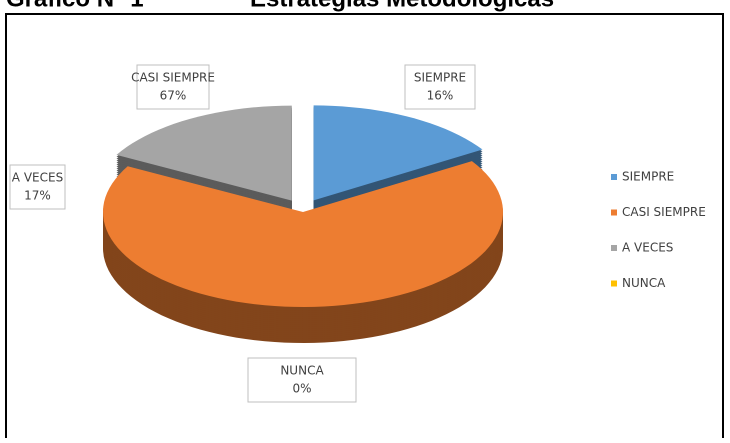  Describe the element at coordinates (37, 178) in the screenshot. I see `data-label-name: A VECES` at that location.